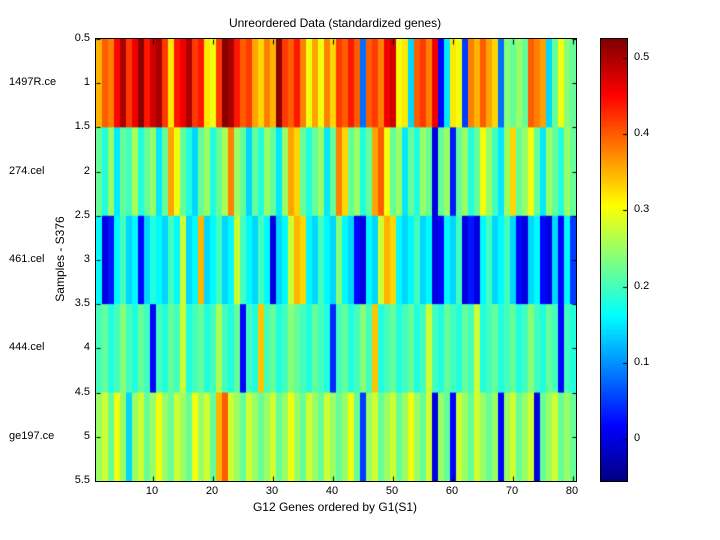 This screenshot has height=540, width=720. What do you see at coordinates (86, 170) in the screenshot?
I see `y-tick-label: 2` at bounding box center [86, 170].